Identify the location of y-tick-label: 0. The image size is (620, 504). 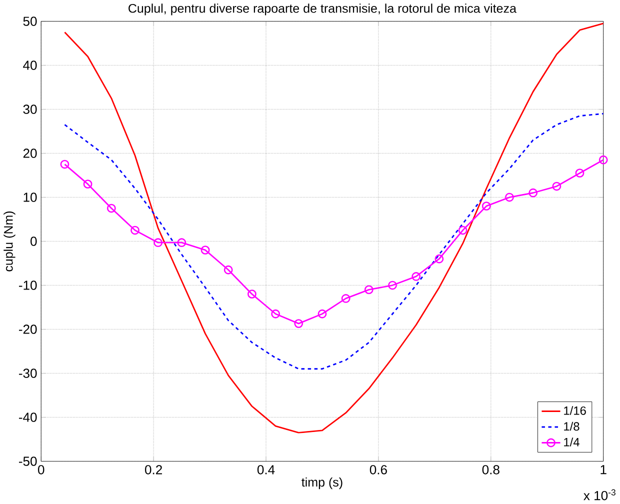
(33, 241).